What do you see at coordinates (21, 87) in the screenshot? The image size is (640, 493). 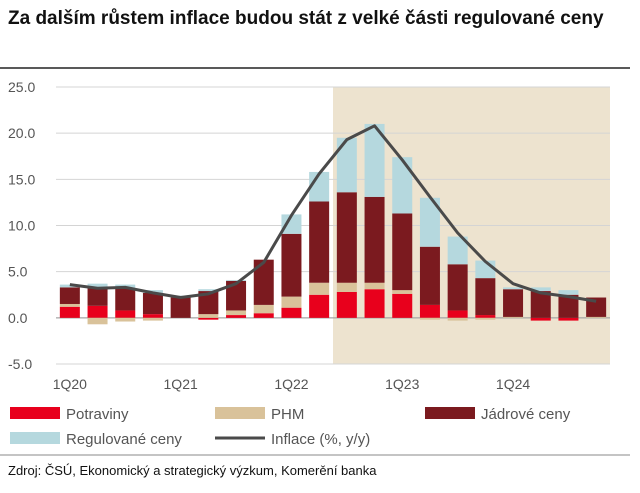 I see `y-tick-label: 25.0` at bounding box center [21, 87].